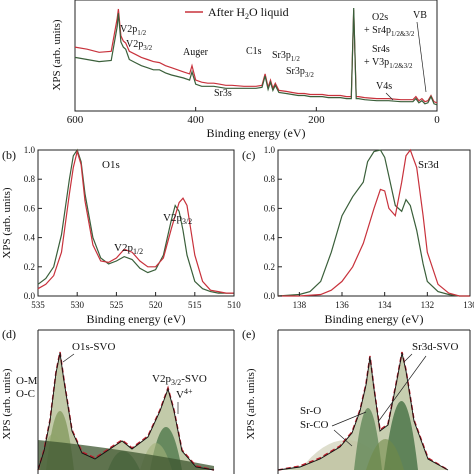 This screenshot has width=474, height=474. I want to click on panel-c-xtick-label: 138, so click(300, 305).